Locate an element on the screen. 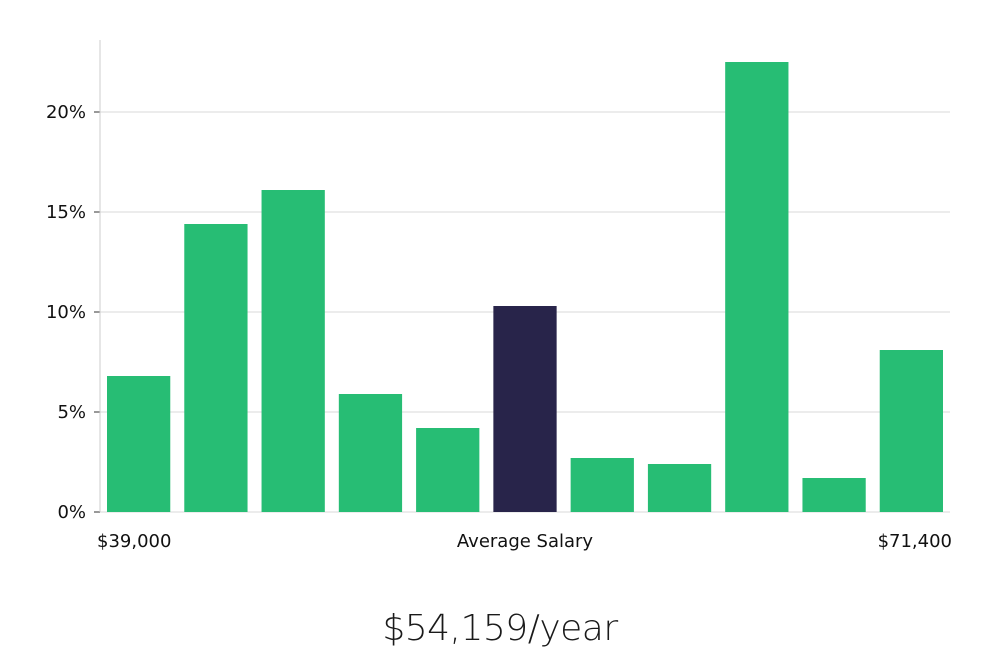  y-tick-label: 10% is located at coordinates (66, 312).